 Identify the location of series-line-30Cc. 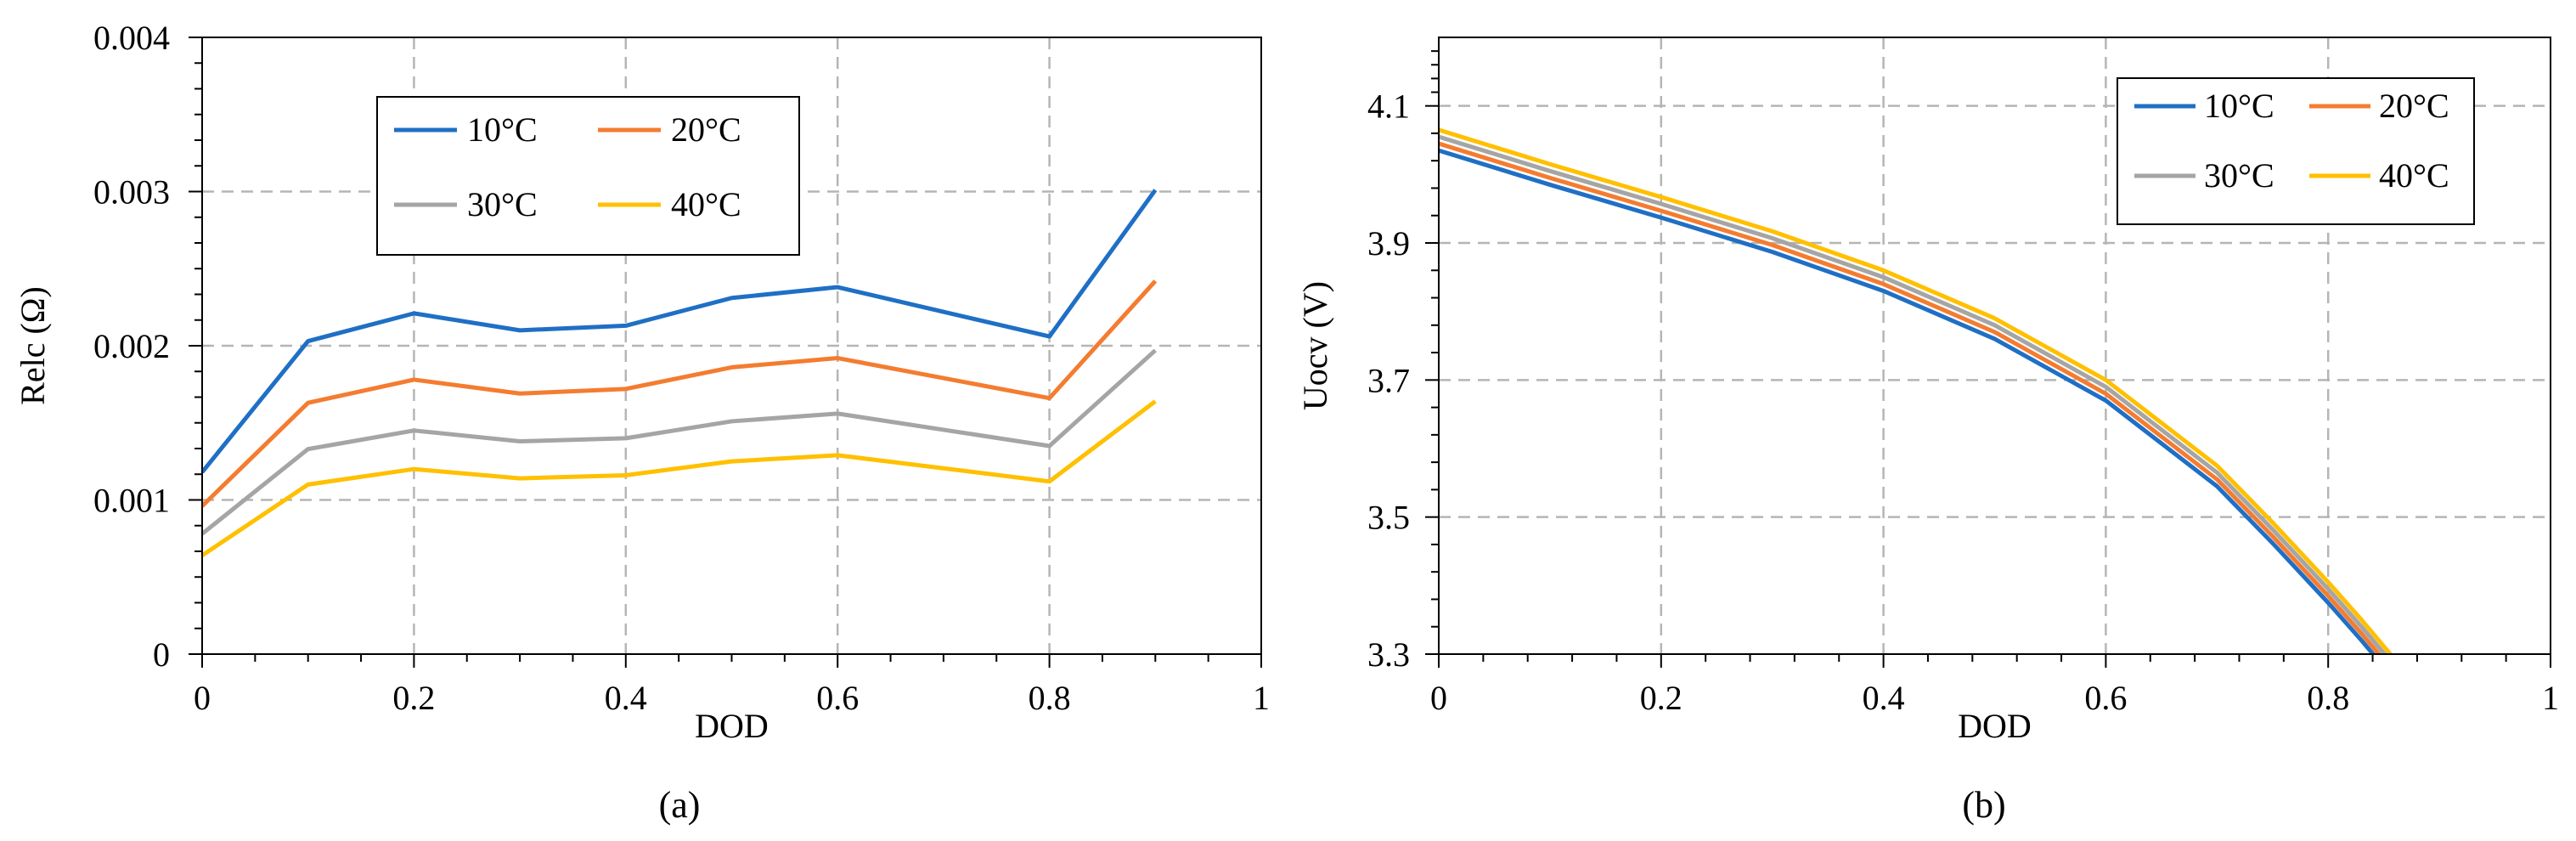
(679, 442).